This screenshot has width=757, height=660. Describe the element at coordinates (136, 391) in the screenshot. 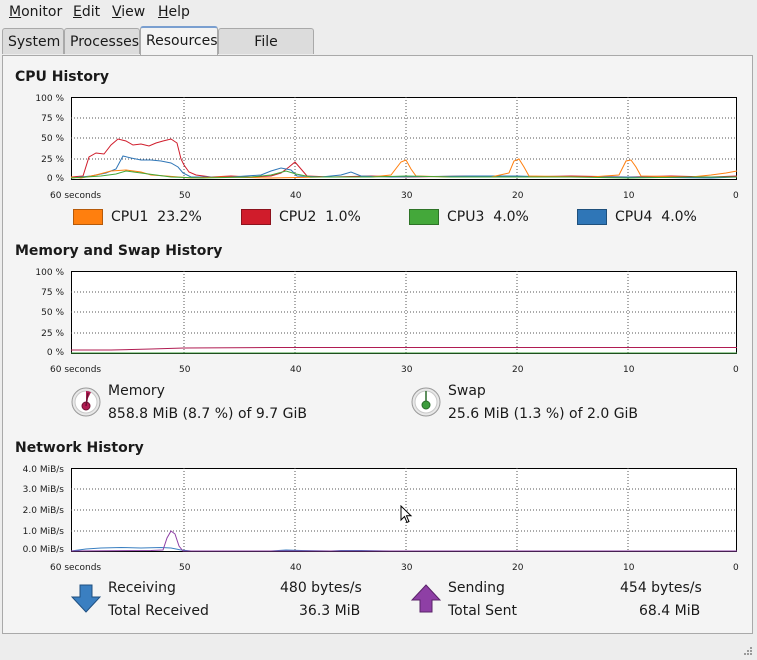

I see `memory-label: Memory` at that location.